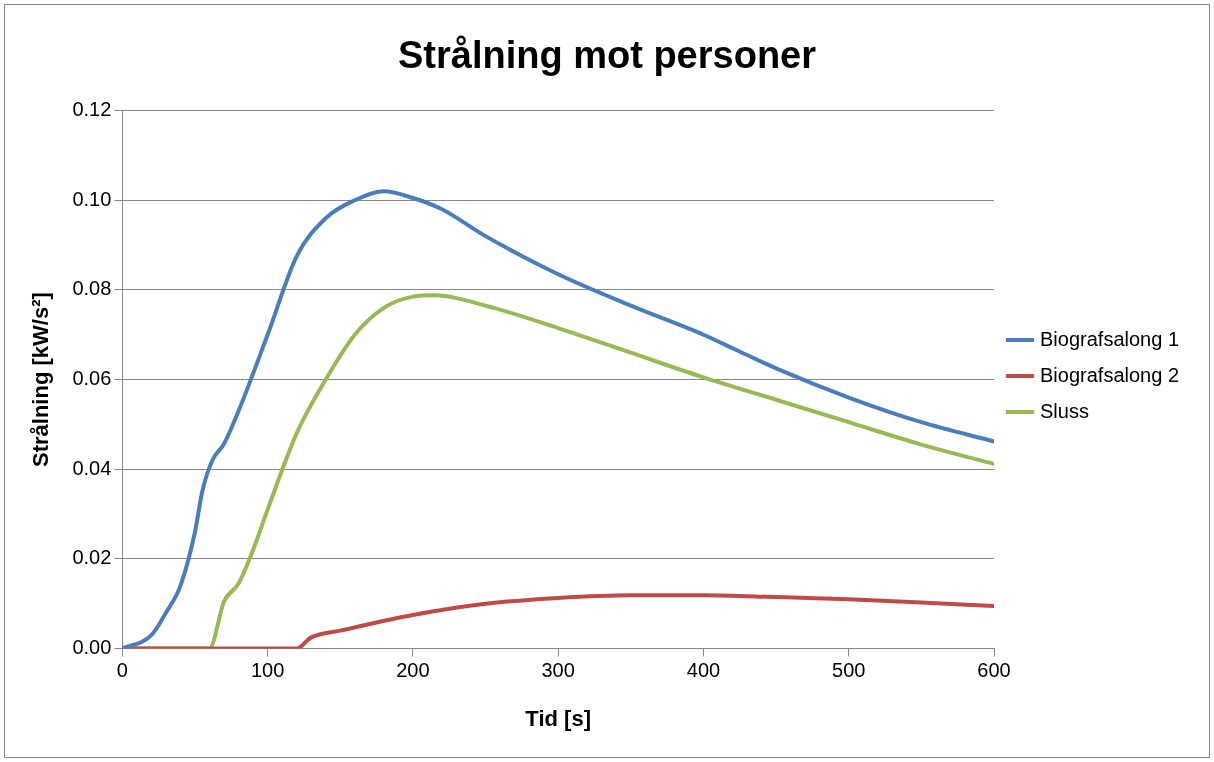  What do you see at coordinates (703, 670) in the screenshot?
I see `x-tick-label: 400` at bounding box center [703, 670].